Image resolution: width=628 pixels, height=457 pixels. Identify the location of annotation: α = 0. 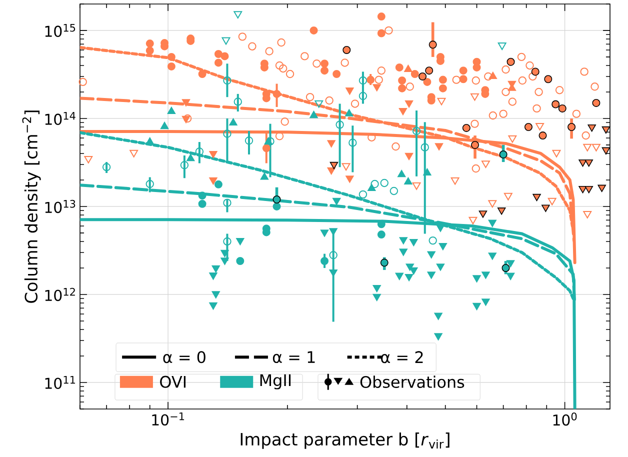
(184, 357).